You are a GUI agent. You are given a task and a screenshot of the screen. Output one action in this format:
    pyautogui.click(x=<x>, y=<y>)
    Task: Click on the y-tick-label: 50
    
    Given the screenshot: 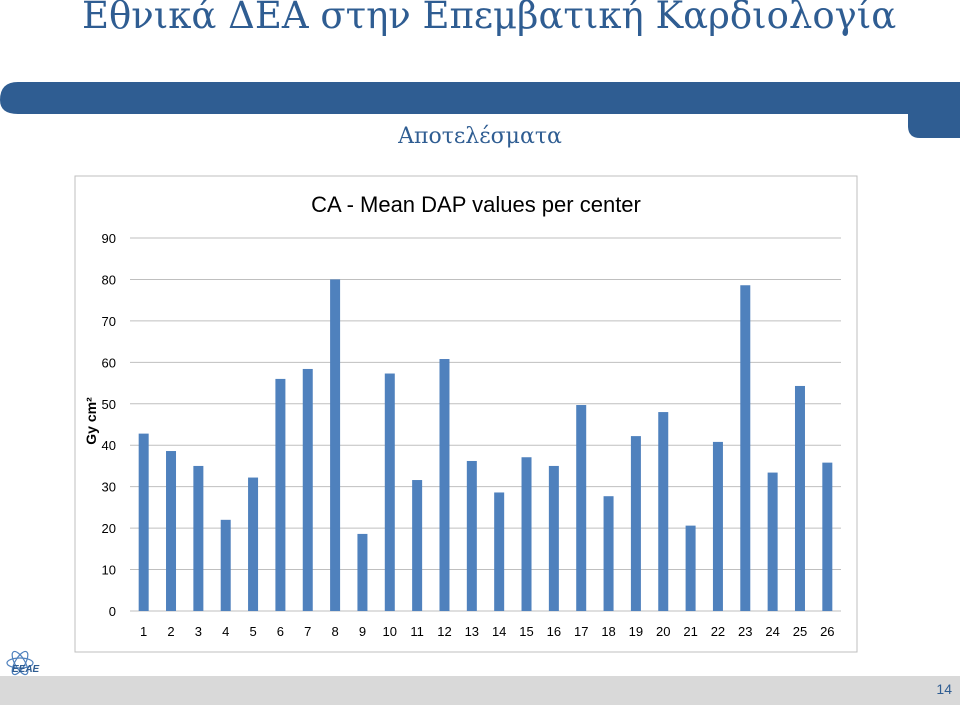 What is the action you would take?
    pyautogui.click(x=109, y=404)
    